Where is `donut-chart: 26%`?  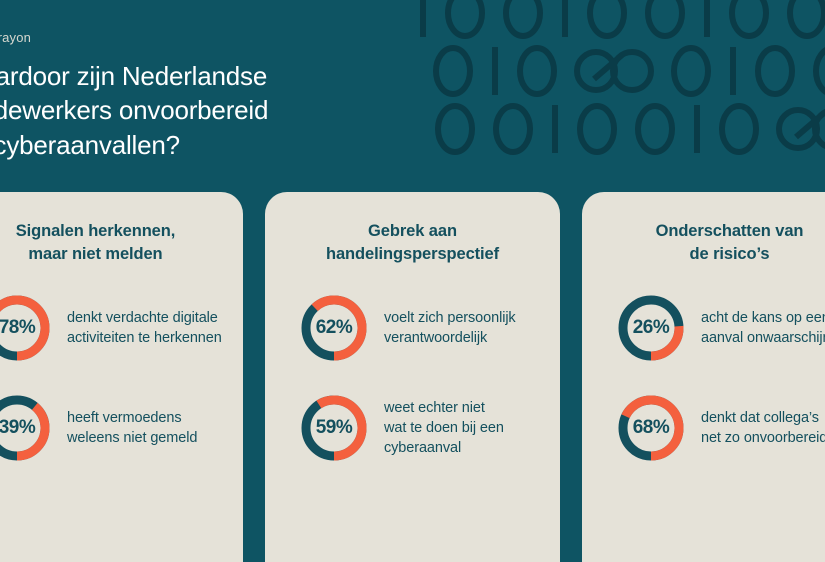 donut-chart: 26% is located at coordinates (651, 328).